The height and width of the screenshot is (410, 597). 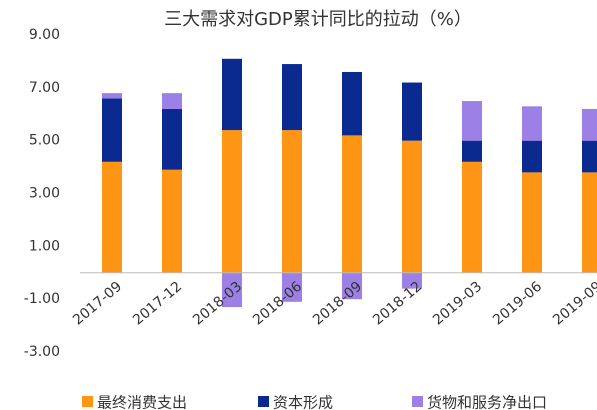 What do you see at coordinates (142, 402) in the screenshot?
I see `legend-label: 最终消费支出` at bounding box center [142, 402].